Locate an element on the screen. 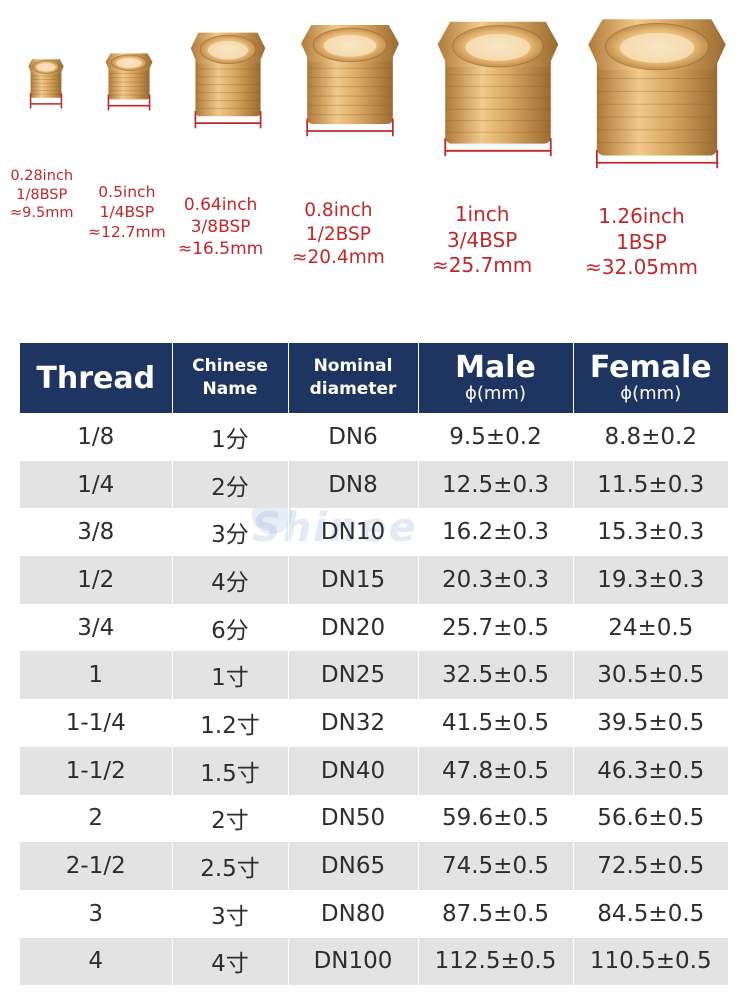 This screenshot has height=1000, width=750. cell-male: 87.5±0.5 is located at coordinates (495, 913).